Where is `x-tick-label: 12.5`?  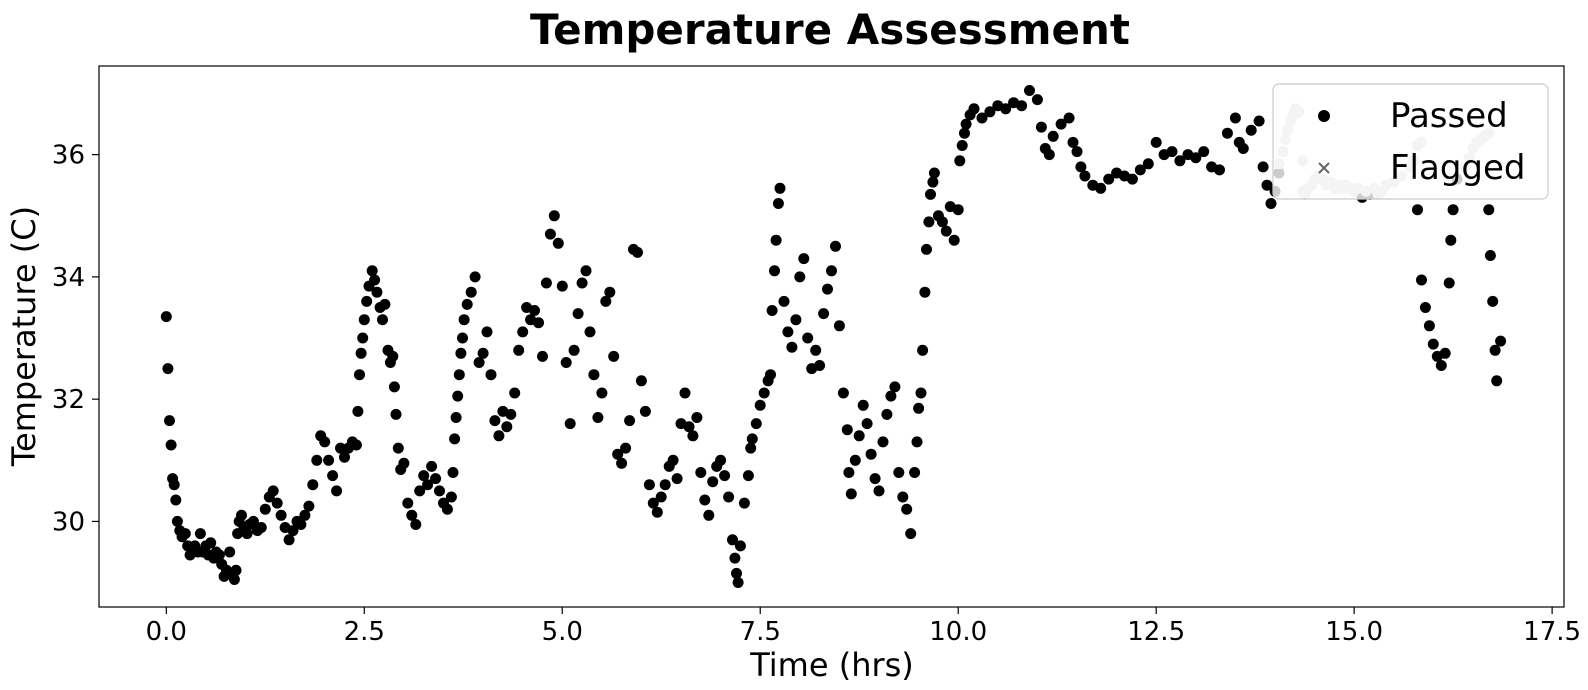 x-tick-label: 12.5 is located at coordinates (1156, 632).